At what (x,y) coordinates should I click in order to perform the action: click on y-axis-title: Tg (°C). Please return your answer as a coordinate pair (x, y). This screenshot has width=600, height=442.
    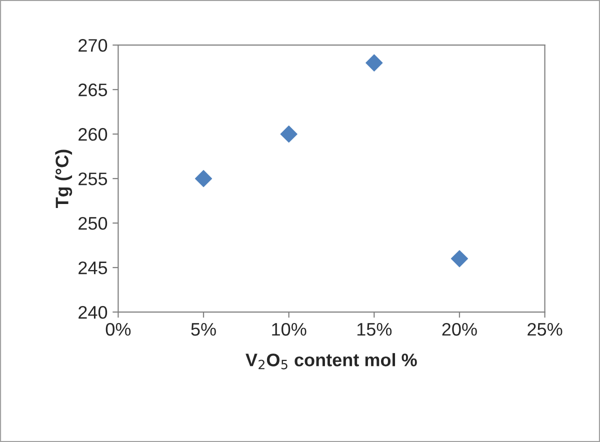
    Looking at the image, I should click on (63, 179).